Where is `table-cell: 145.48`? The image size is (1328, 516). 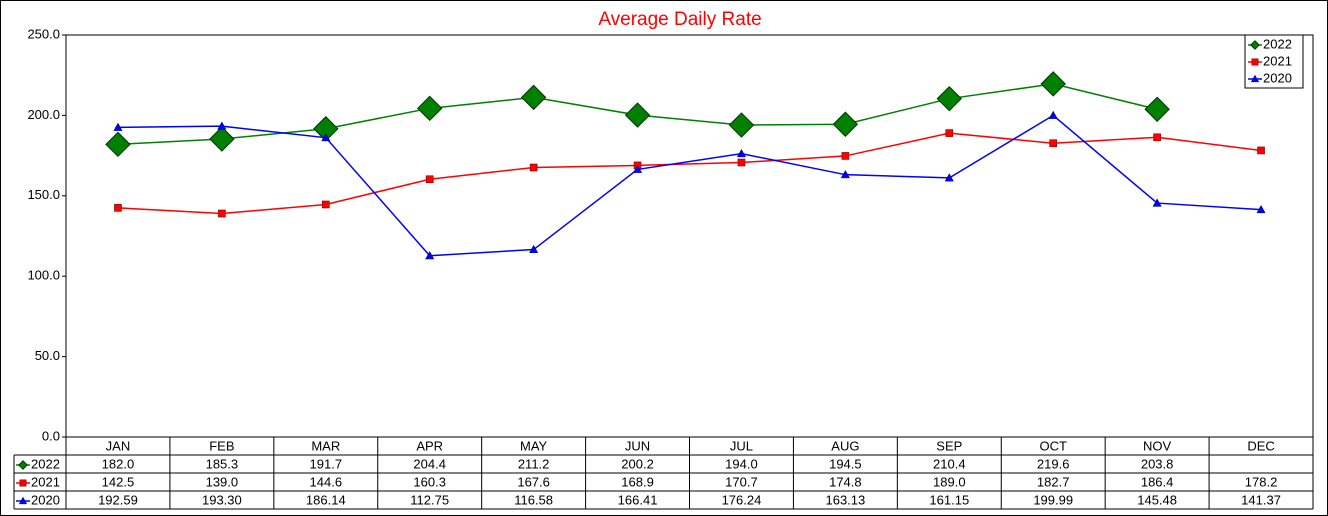 table-cell: 145.48 is located at coordinates (1157, 499).